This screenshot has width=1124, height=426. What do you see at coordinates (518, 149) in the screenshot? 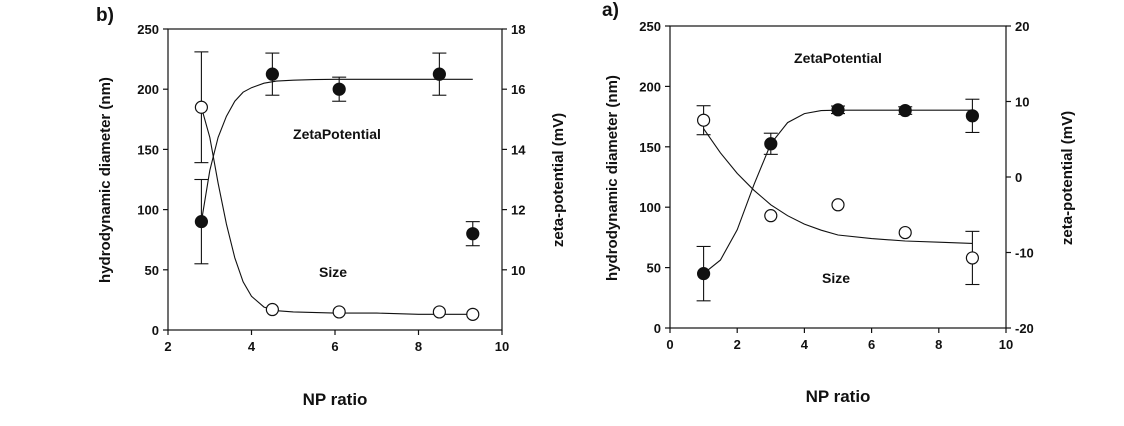
I see `y-right-tick-label: 14` at bounding box center [518, 149].